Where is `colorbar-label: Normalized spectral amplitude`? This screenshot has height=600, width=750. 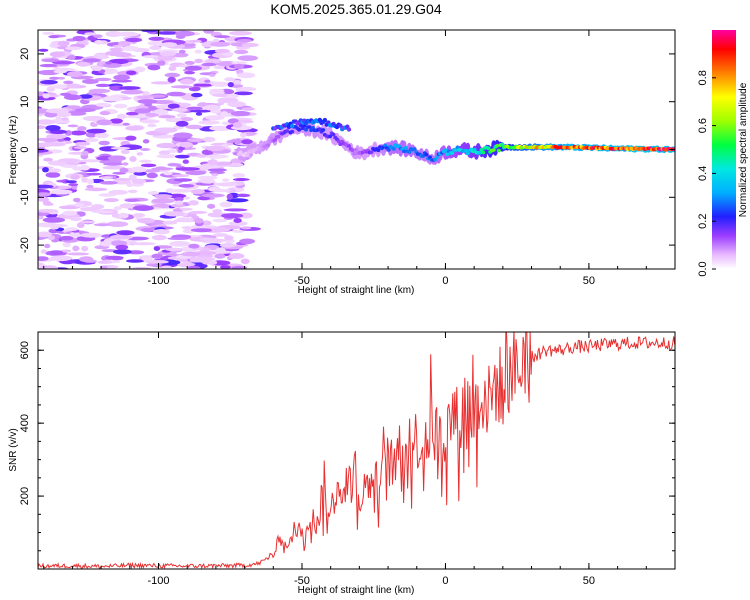 colorbar-label: Normalized spectral amplitude is located at coordinates (743, 149).